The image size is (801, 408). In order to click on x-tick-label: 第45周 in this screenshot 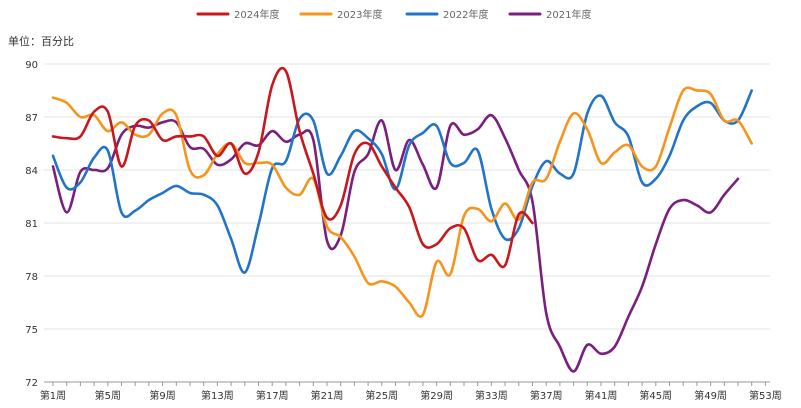, I will do `click(655, 395)`.